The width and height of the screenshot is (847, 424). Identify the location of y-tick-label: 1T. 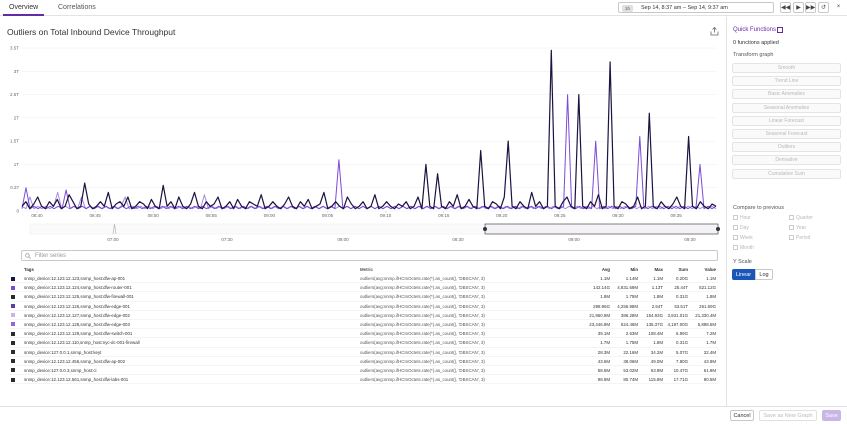
(17, 164).